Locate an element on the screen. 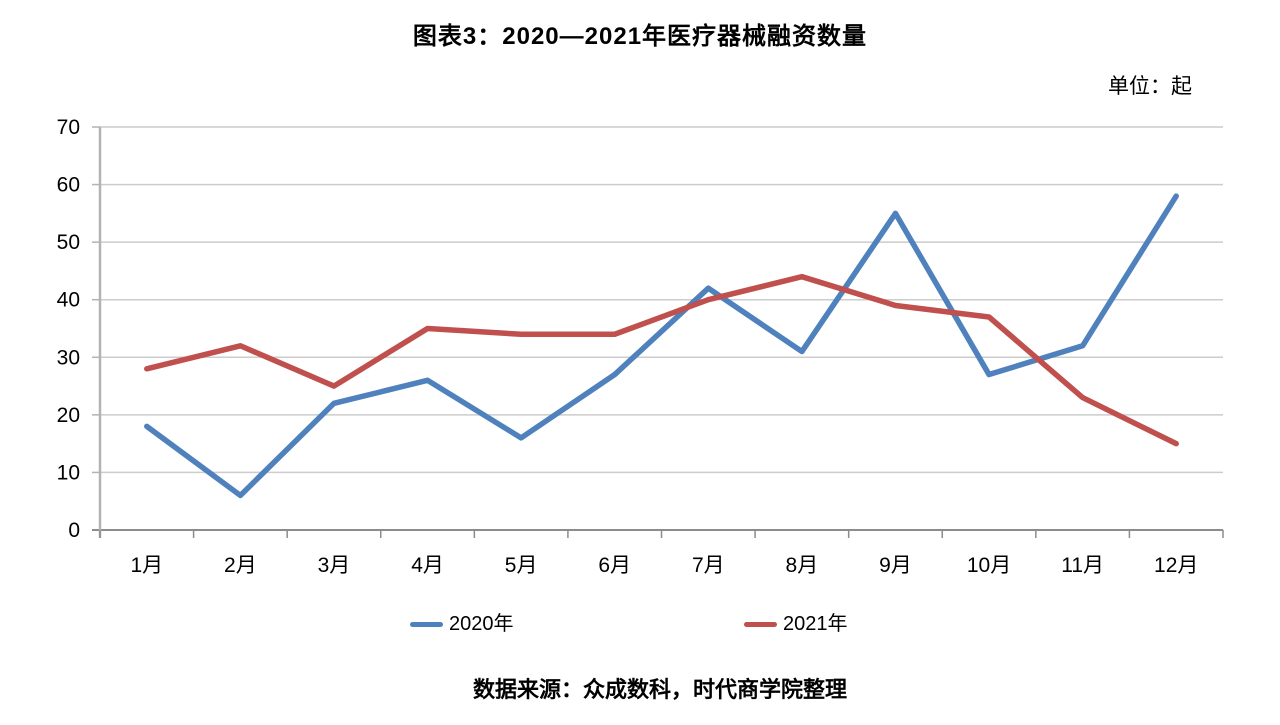  y-axis-tick-label: 60 is located at coordinates (68, 185).